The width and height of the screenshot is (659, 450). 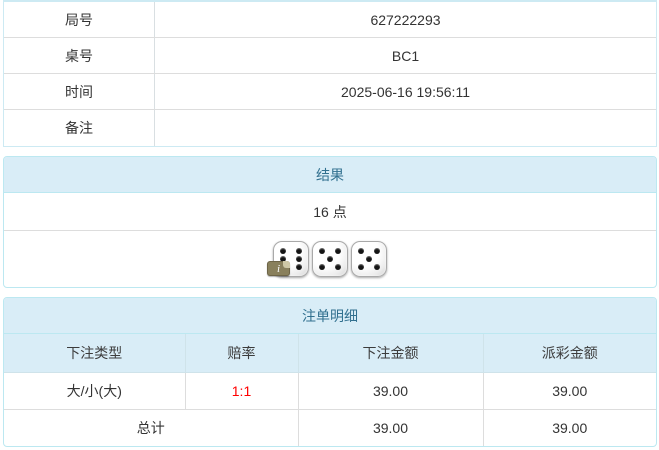 I want to click on bets-header-row: 下注类型 赔率 下注金额 派彩金额, so click(x=330, y=353).